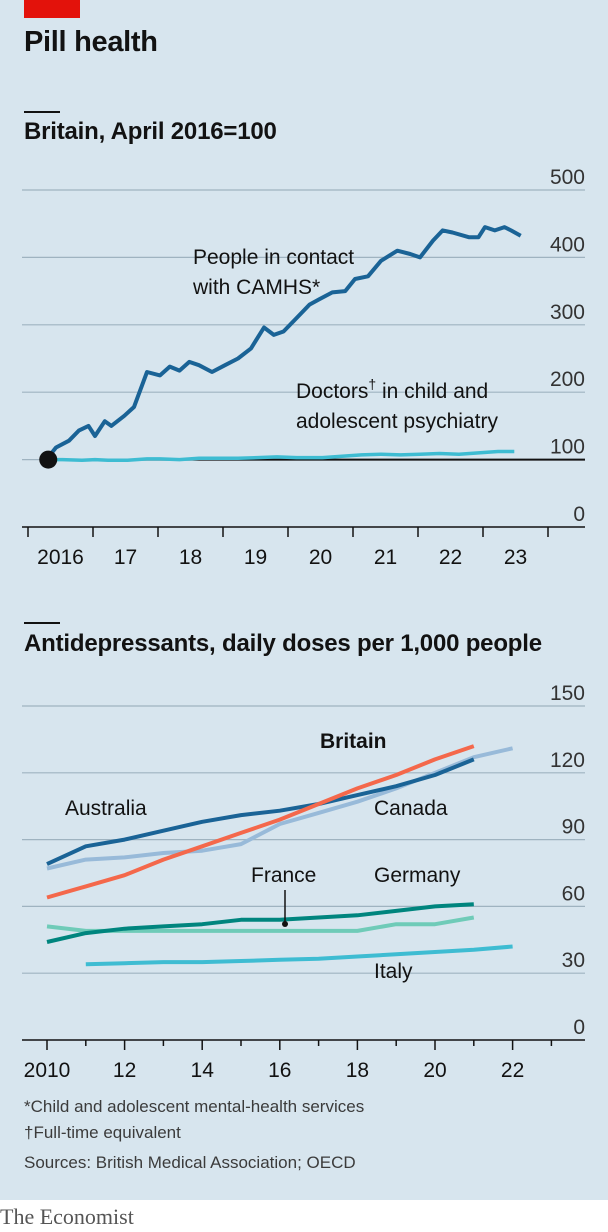 This screenshot has width=608, height=1232. I want to click on chart1-title: Britain, April 2016=100, so click(150, 131).